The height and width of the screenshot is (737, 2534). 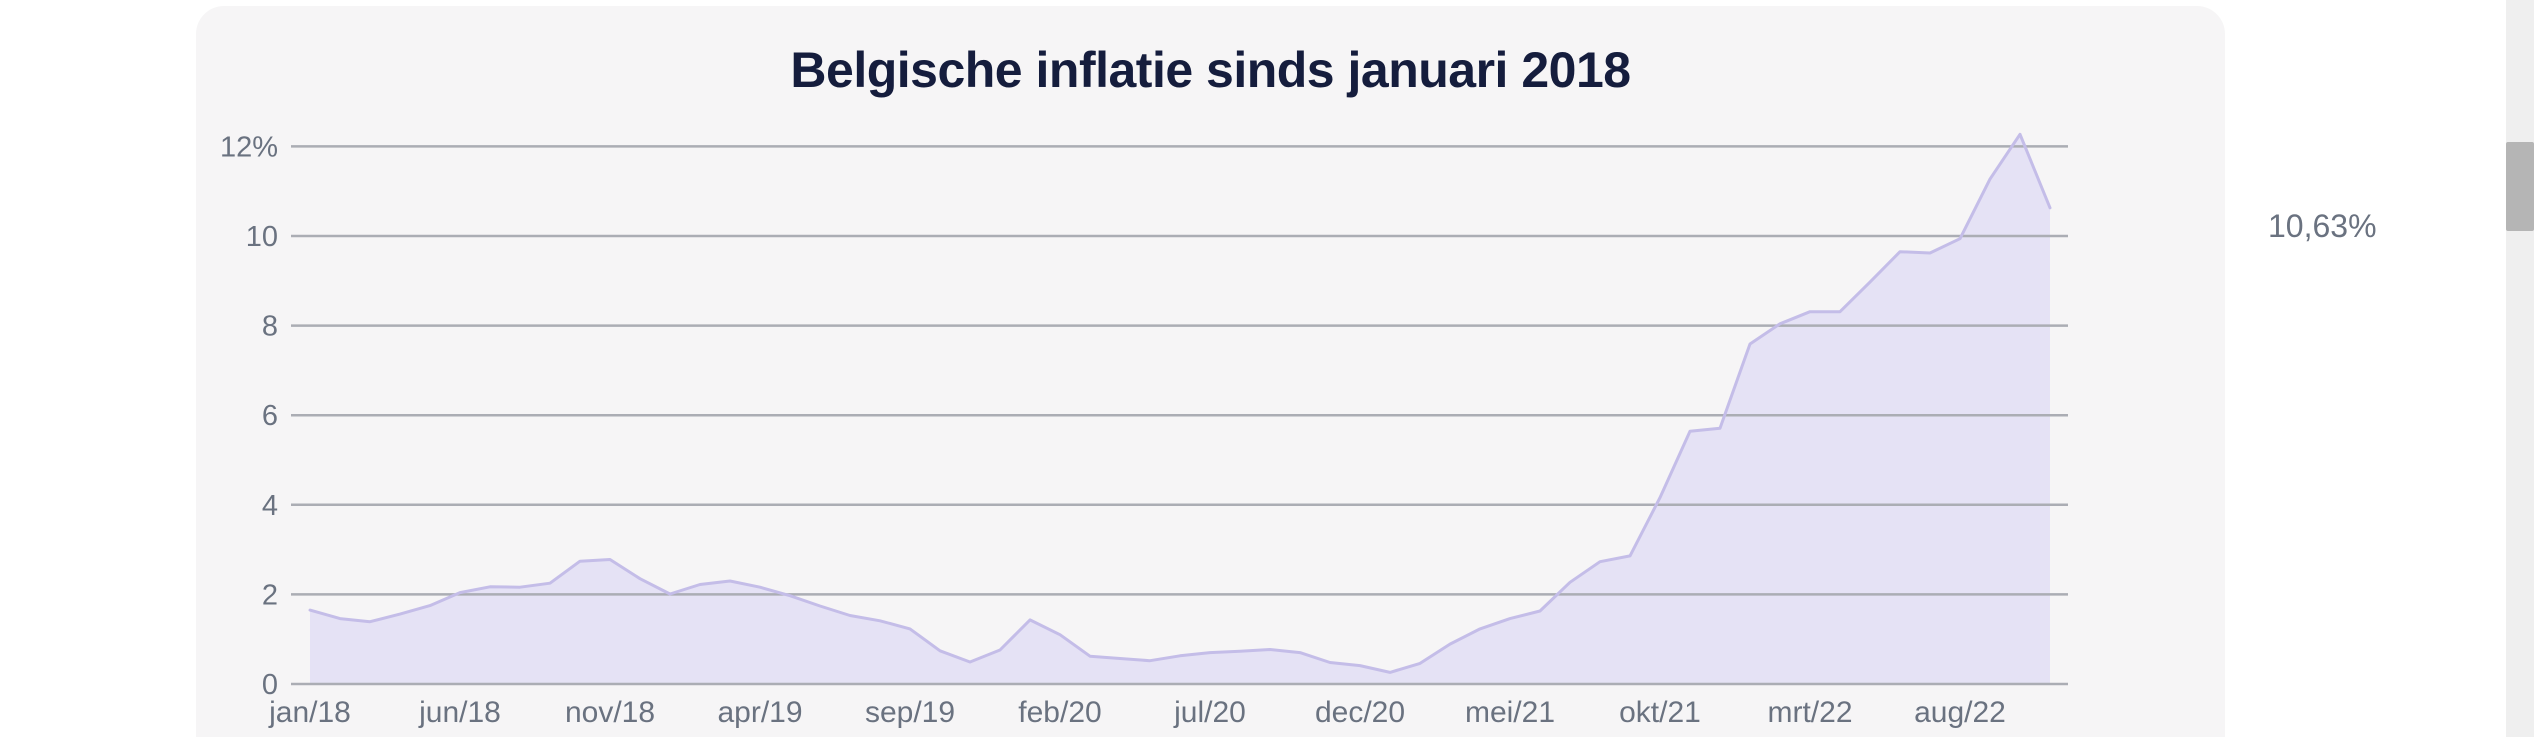 I want to click on y-axis-tick-label: 0, so click(x=270, y=685).